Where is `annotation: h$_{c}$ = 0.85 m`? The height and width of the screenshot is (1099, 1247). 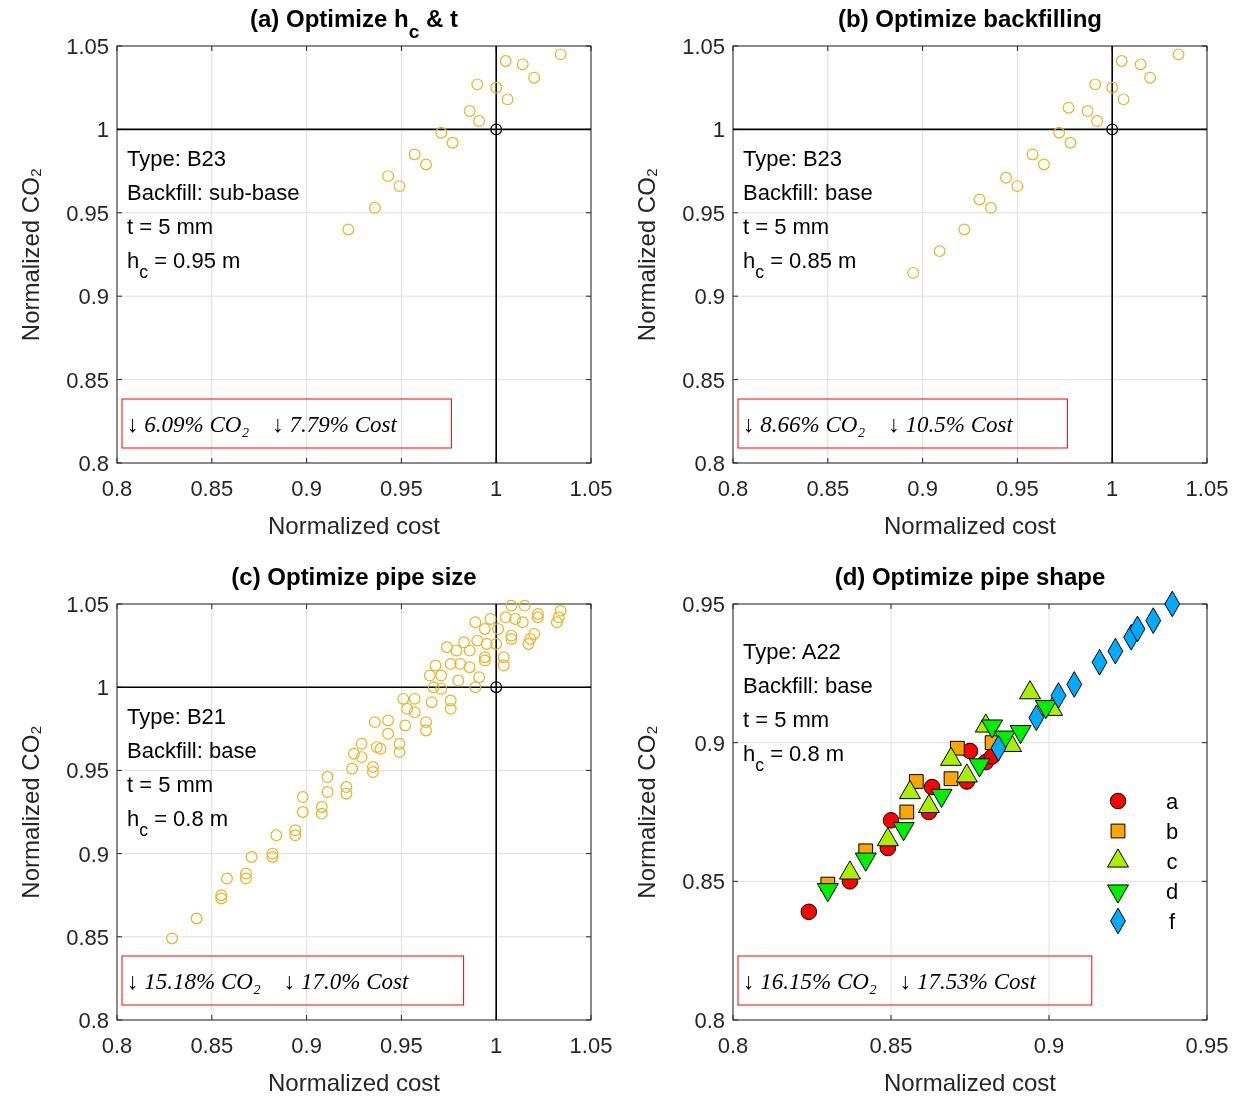
annotation: h$_{c}$ = 0.85 m is located at coordinates (800, 265).